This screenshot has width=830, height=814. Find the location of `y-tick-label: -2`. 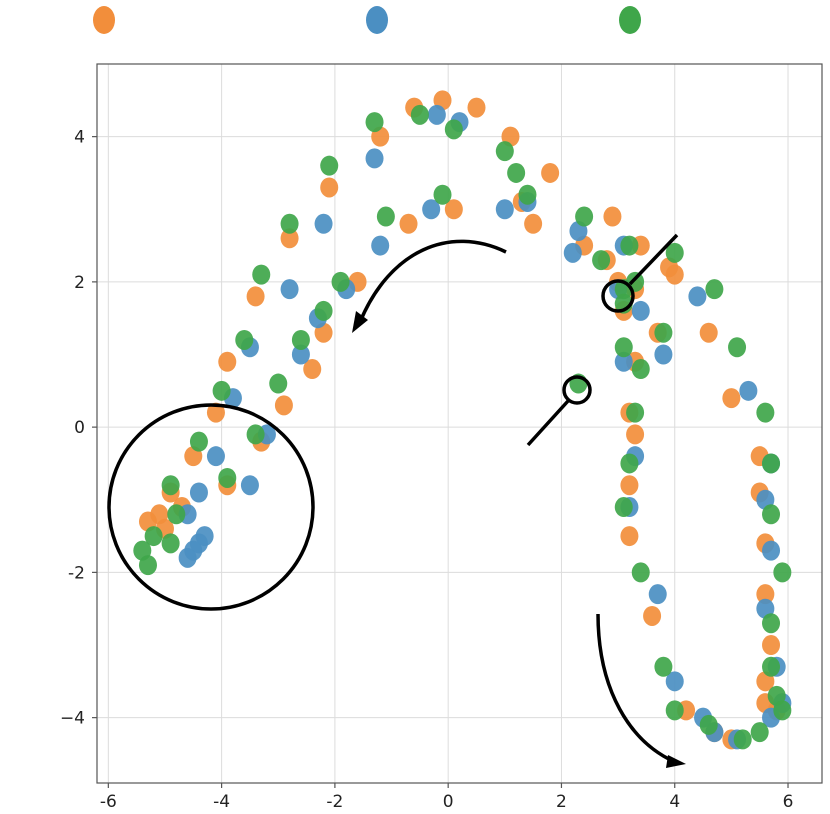

y-tick-label: -2 is located at coordinates (76, 573).